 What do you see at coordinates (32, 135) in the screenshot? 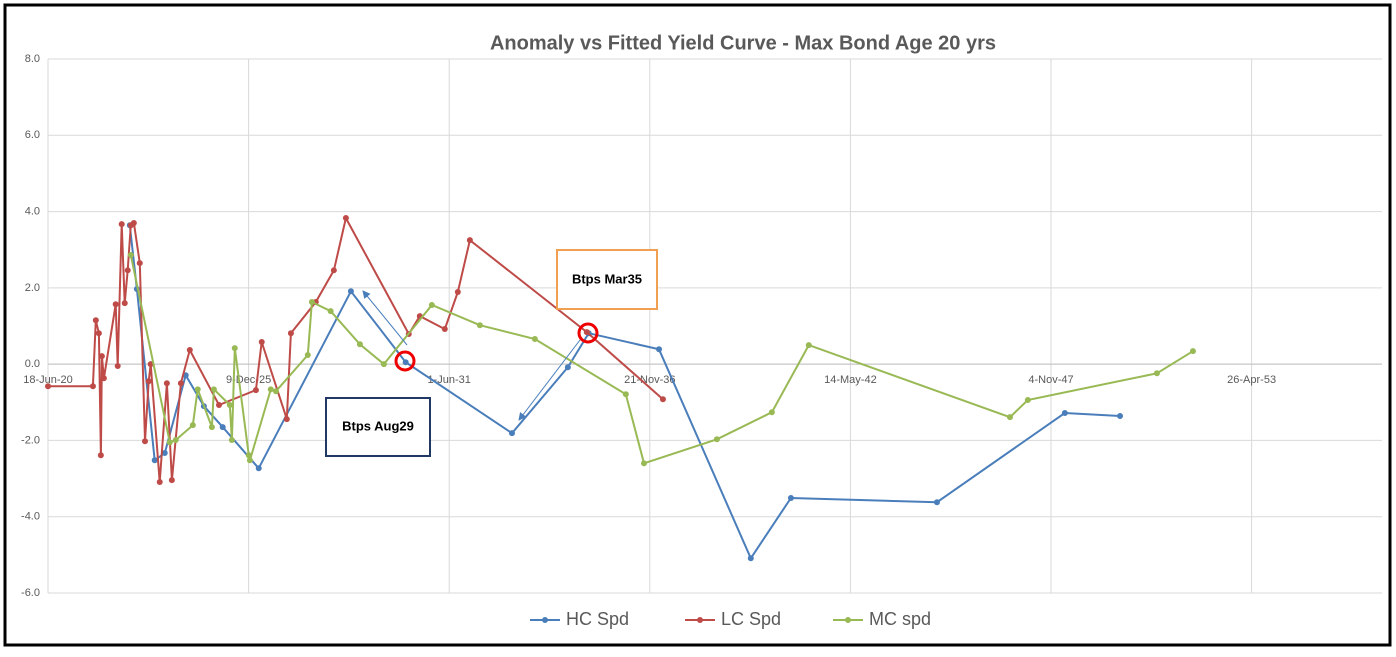
I see `y-tick-label: 6.0` at bounding box center [32, 135].